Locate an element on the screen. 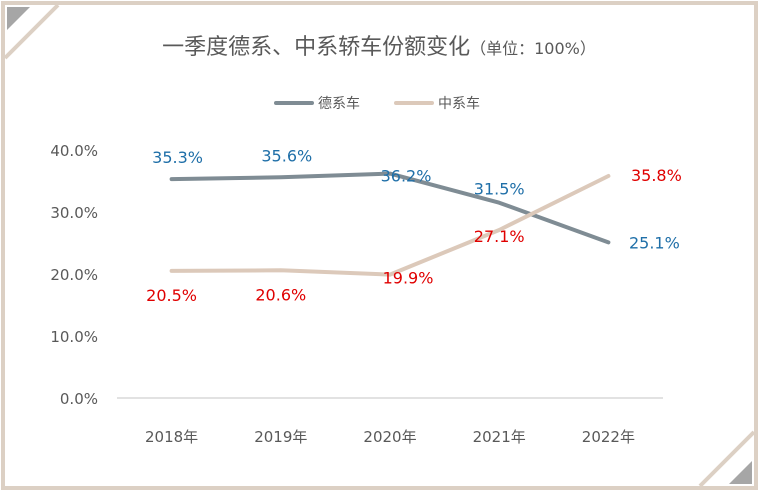  y-tick-label: 0.0% is located at coordinates (79, 399).